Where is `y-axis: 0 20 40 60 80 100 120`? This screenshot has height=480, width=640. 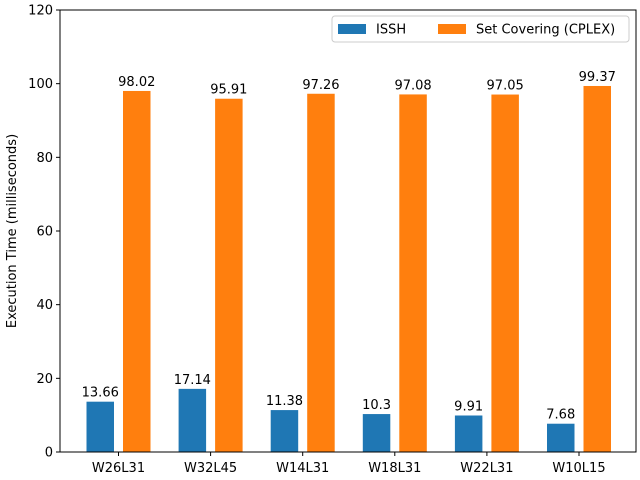
y-axis: 0 20 40 60 80 100 120 is located at coordinates (44, 232).